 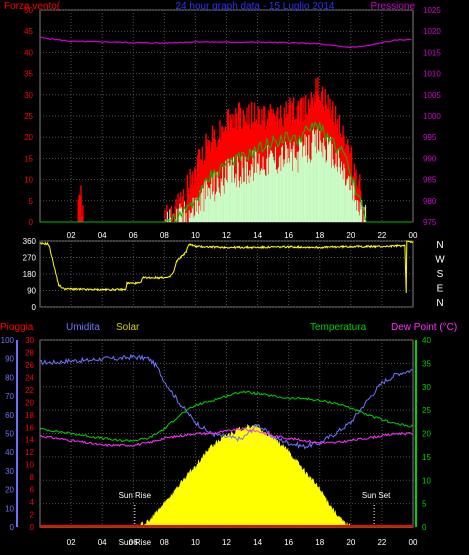 What do you see at coordinates (432, 10) in the screenshot?
I see `pressure-tick-label: 1025` at bounding box center [432, 10].